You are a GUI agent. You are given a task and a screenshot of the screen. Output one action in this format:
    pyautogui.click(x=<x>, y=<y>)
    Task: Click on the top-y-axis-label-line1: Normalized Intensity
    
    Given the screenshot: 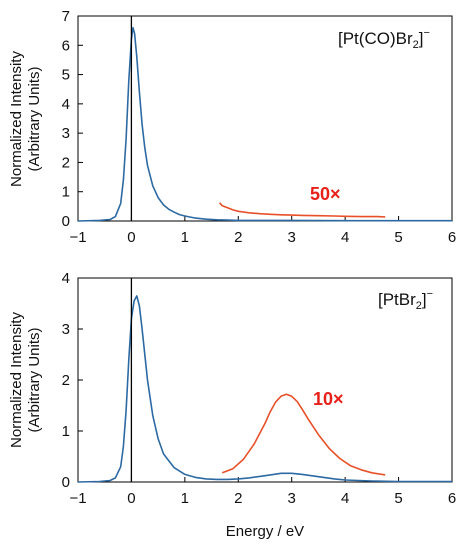 What is the action you would take?
    pyautogui.click(x=16, y=119)
    